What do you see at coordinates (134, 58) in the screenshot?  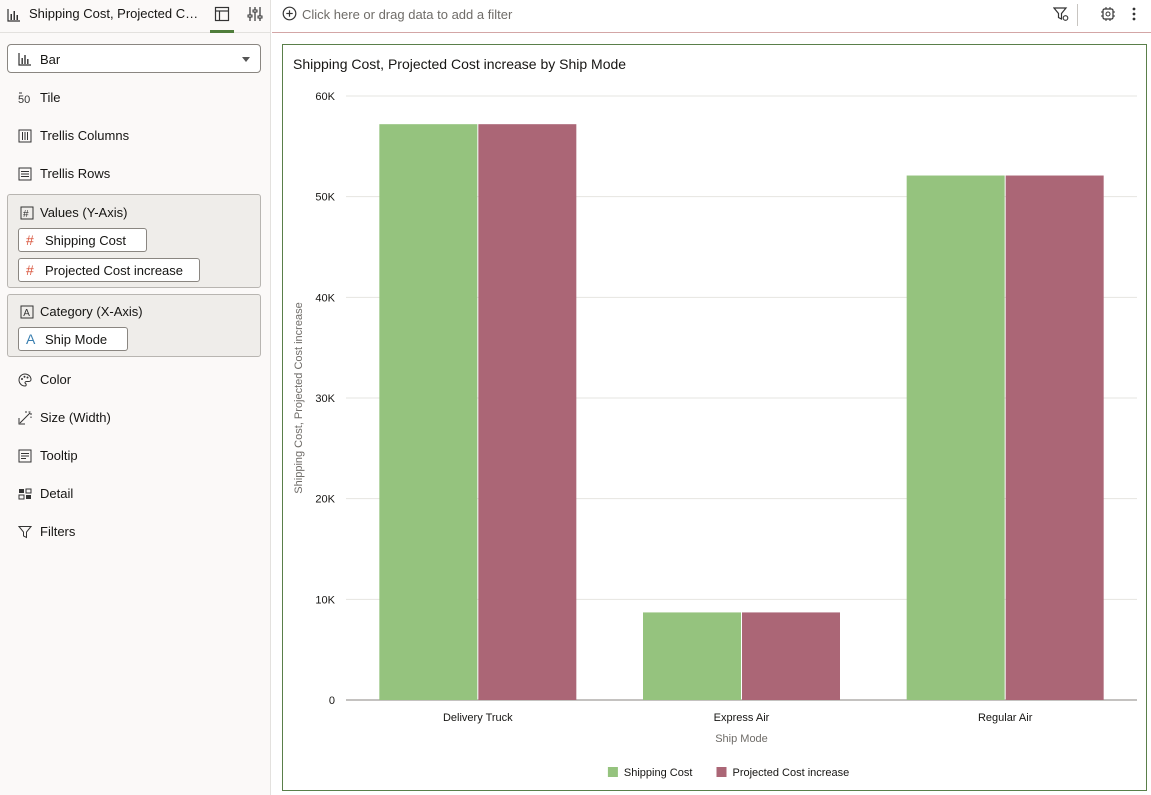 I see `visualization-type-select: Bar` at bounding box center [134, 58].